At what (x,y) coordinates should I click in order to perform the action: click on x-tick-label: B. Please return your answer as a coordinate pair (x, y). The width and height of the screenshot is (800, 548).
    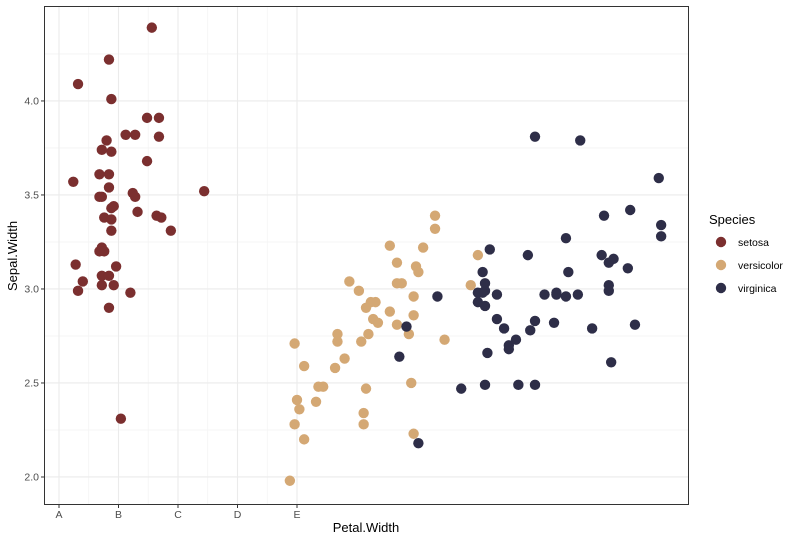
    Looking at the image, I should click on (118, 515).